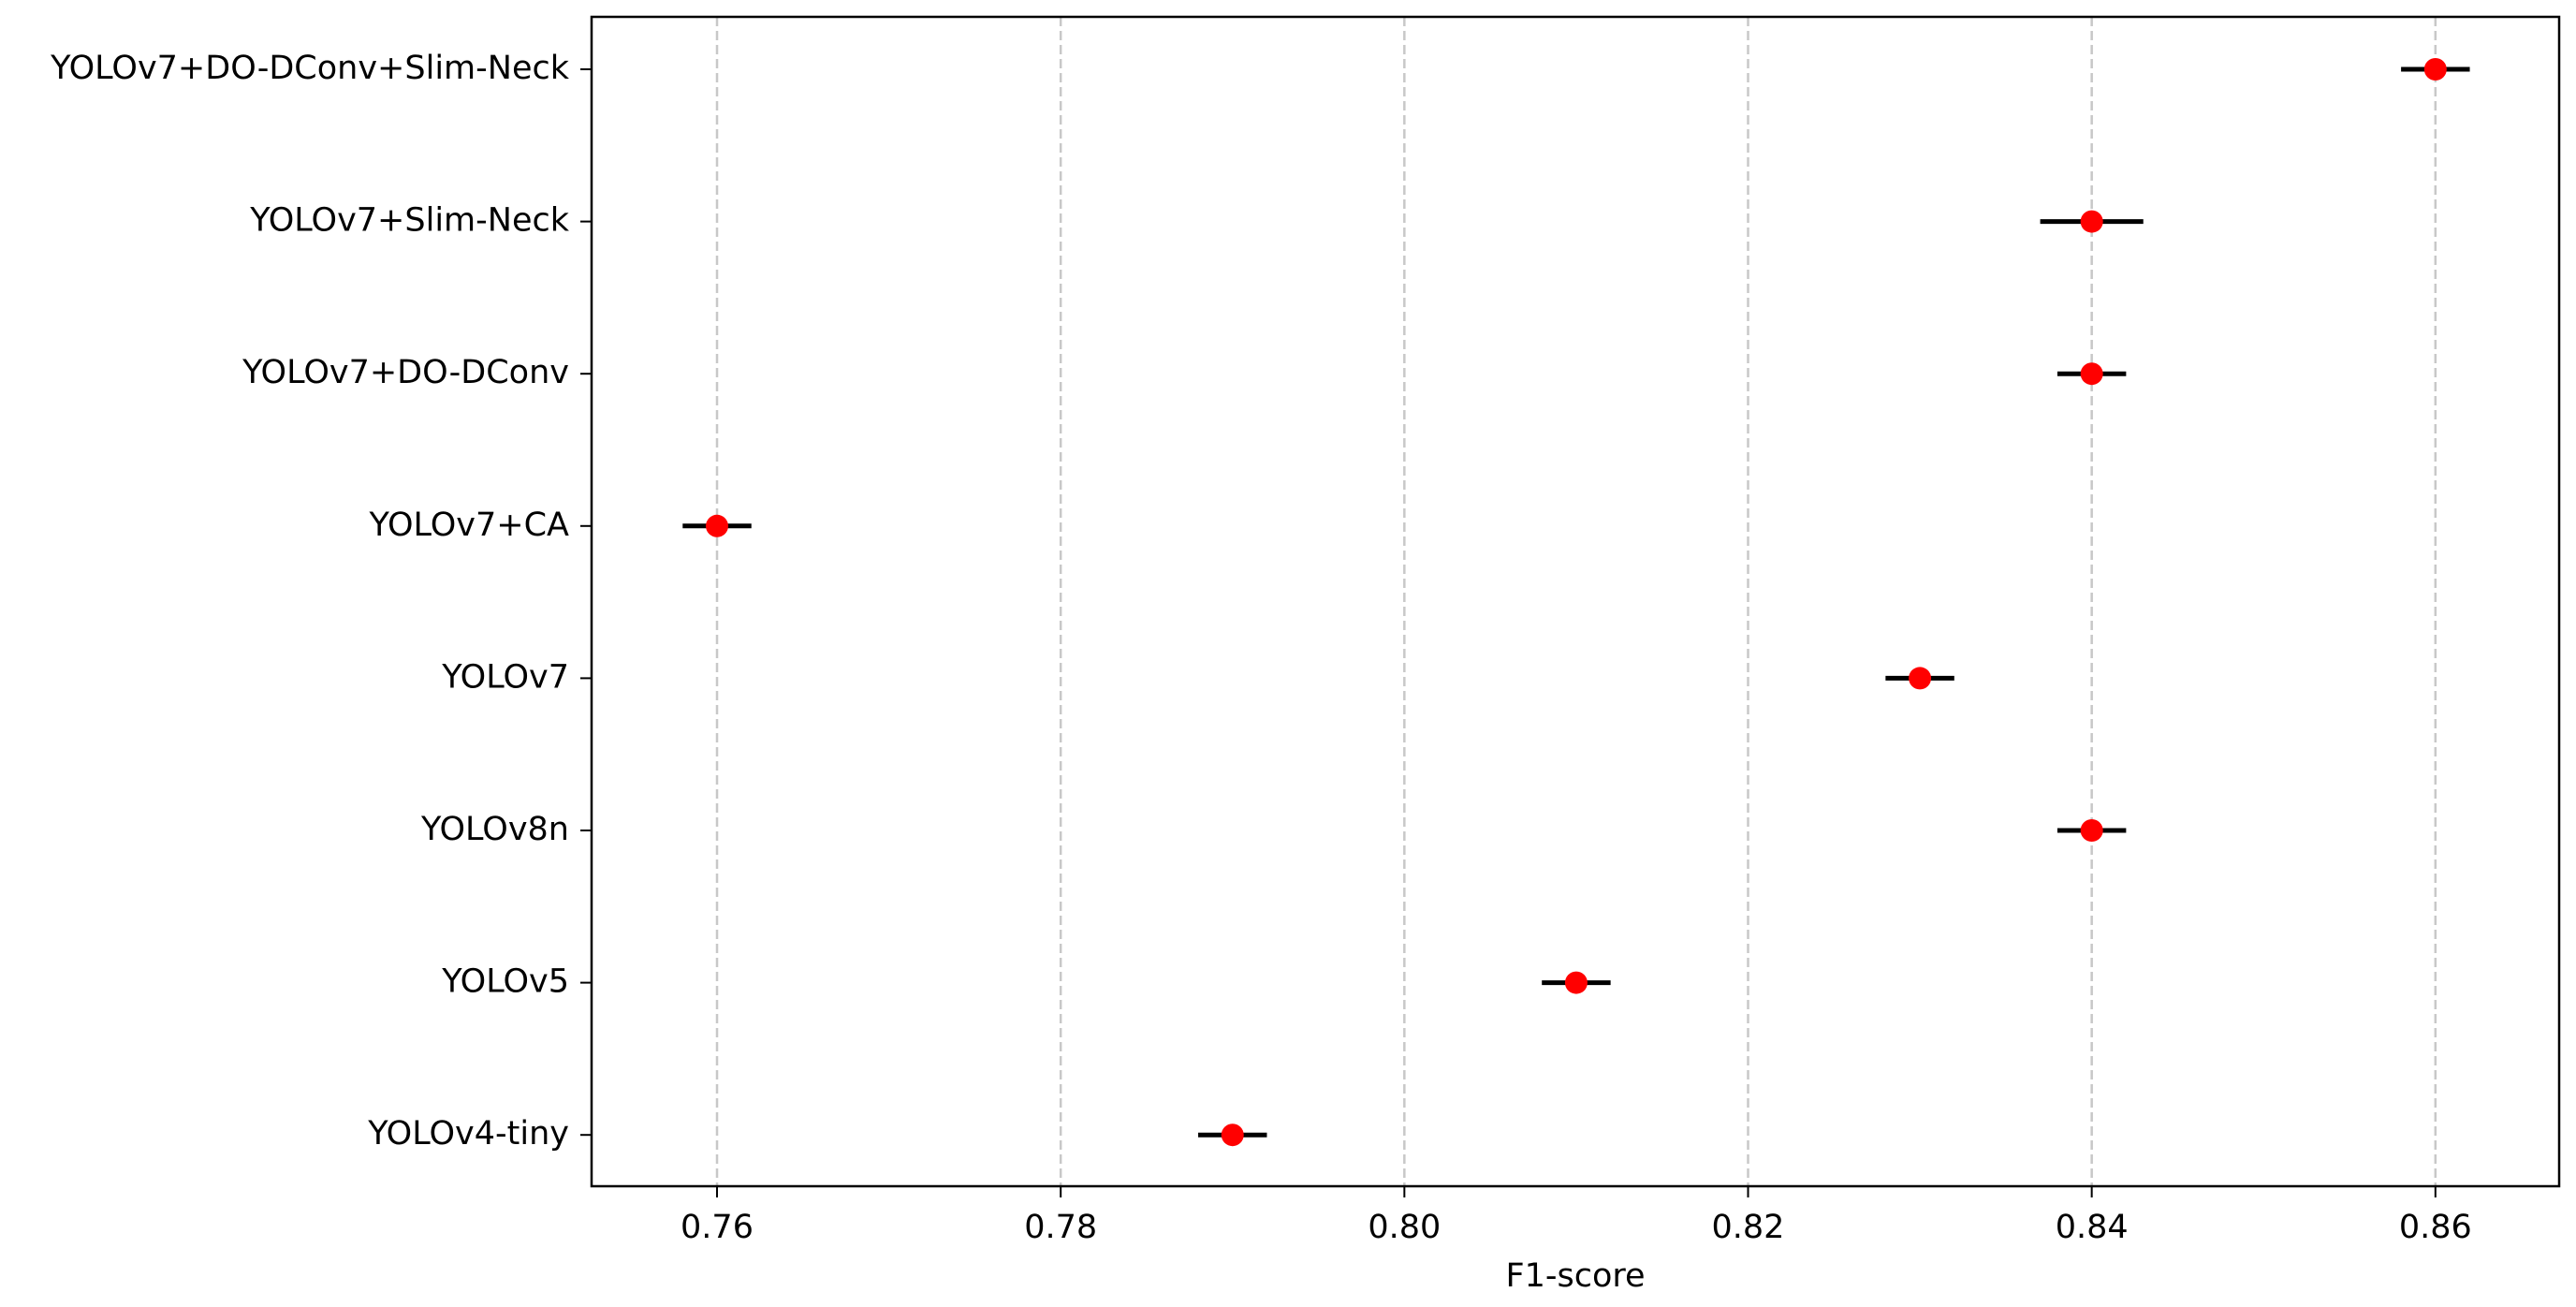 Image resolution: width=2576 pixels, height=1307 pixels. I want to click on y-tick-label: YOLOv7+DO-DConv, so click(405, 372).